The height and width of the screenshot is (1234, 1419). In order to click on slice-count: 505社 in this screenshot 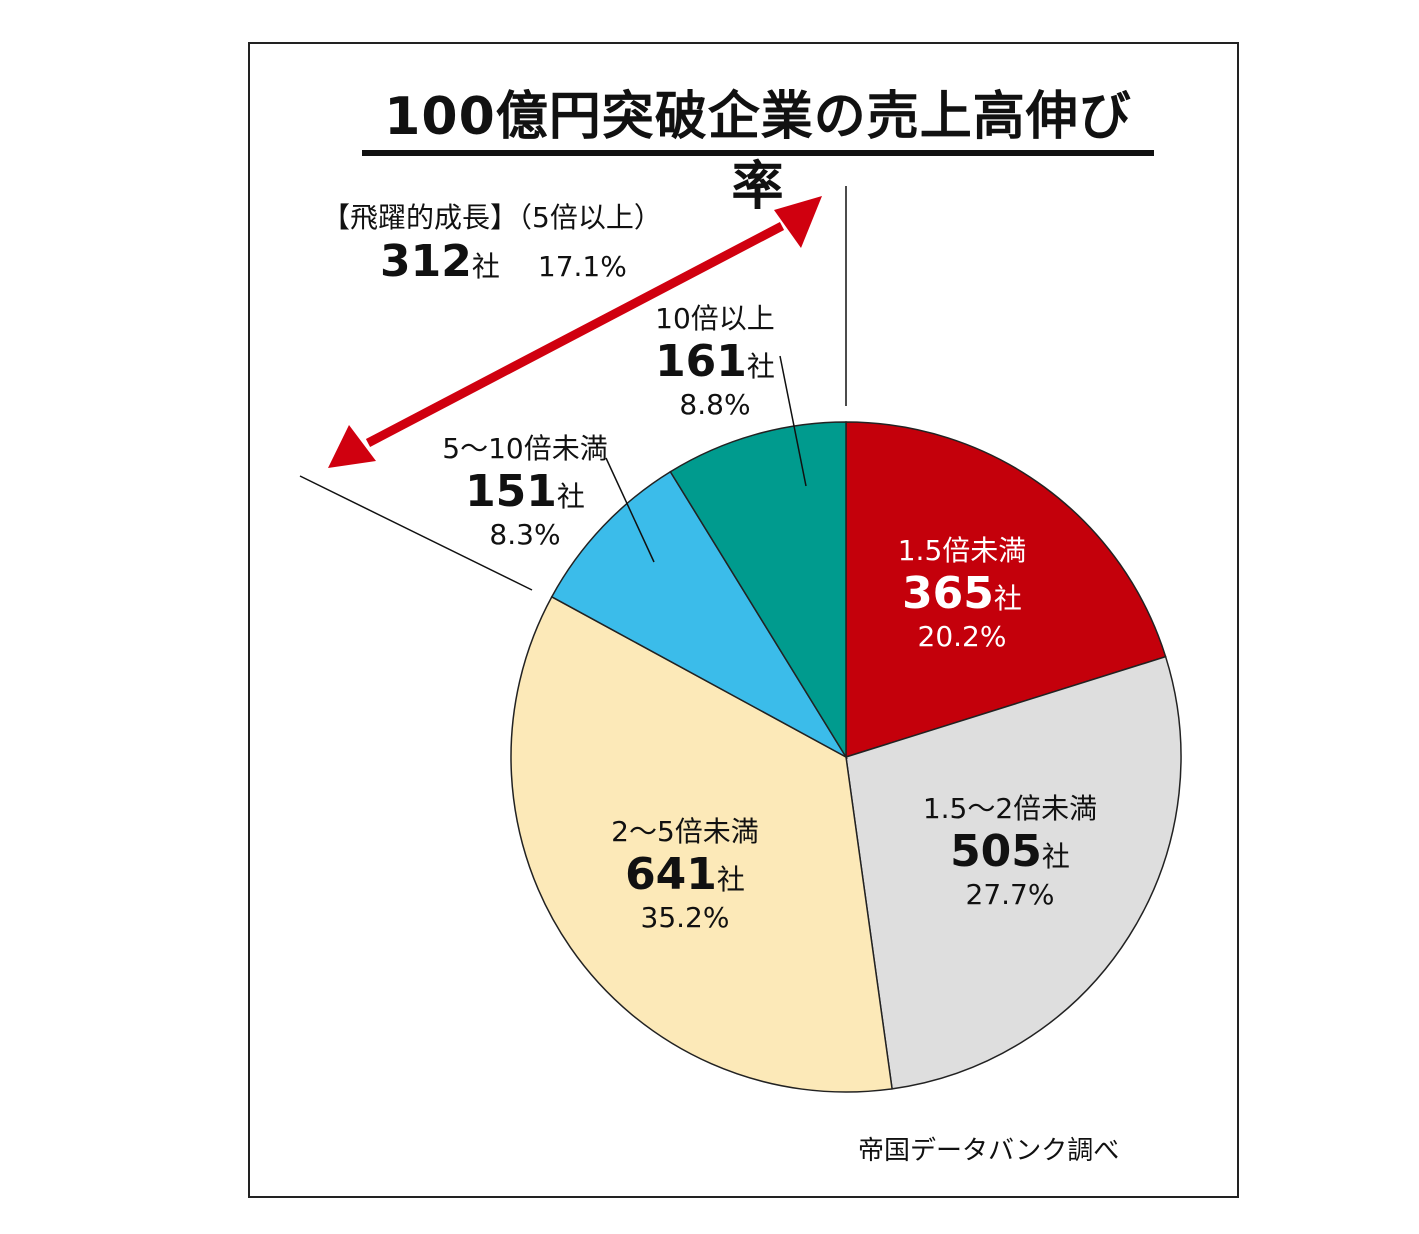, I will do `click(1010, 851)`.